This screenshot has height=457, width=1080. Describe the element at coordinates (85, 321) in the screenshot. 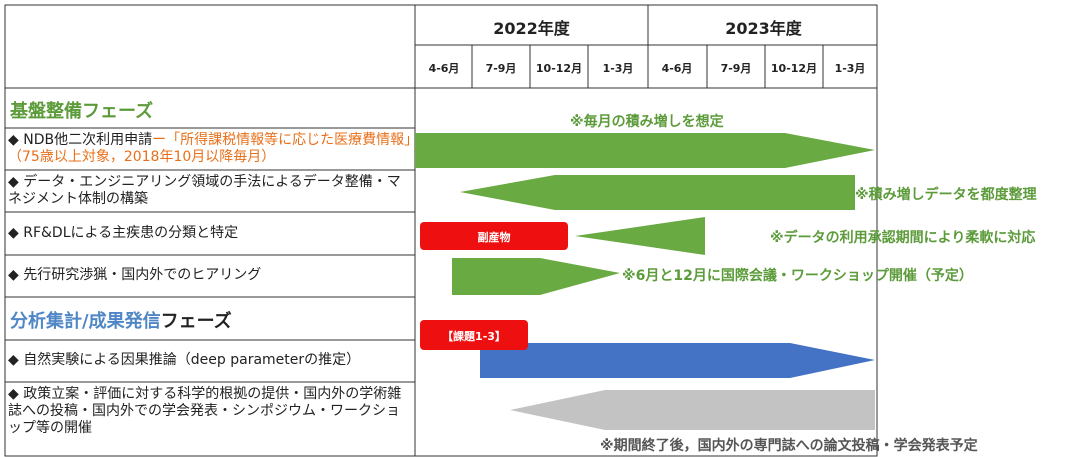

I see `phase-title-colored: 分析集計/成果発信` at that location.